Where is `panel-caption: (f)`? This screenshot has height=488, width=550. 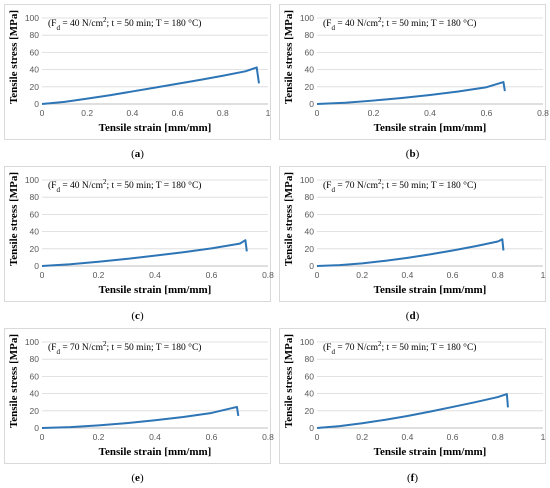
panel-caption: (f) is located at coordinates (412, 478).